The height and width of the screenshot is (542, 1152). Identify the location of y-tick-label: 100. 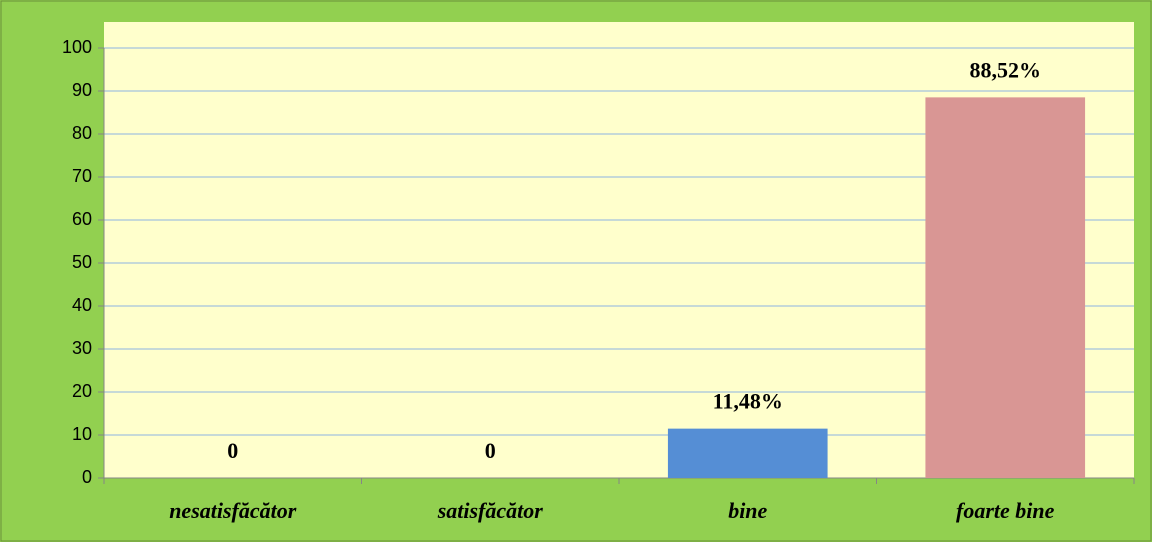
(77, 47).